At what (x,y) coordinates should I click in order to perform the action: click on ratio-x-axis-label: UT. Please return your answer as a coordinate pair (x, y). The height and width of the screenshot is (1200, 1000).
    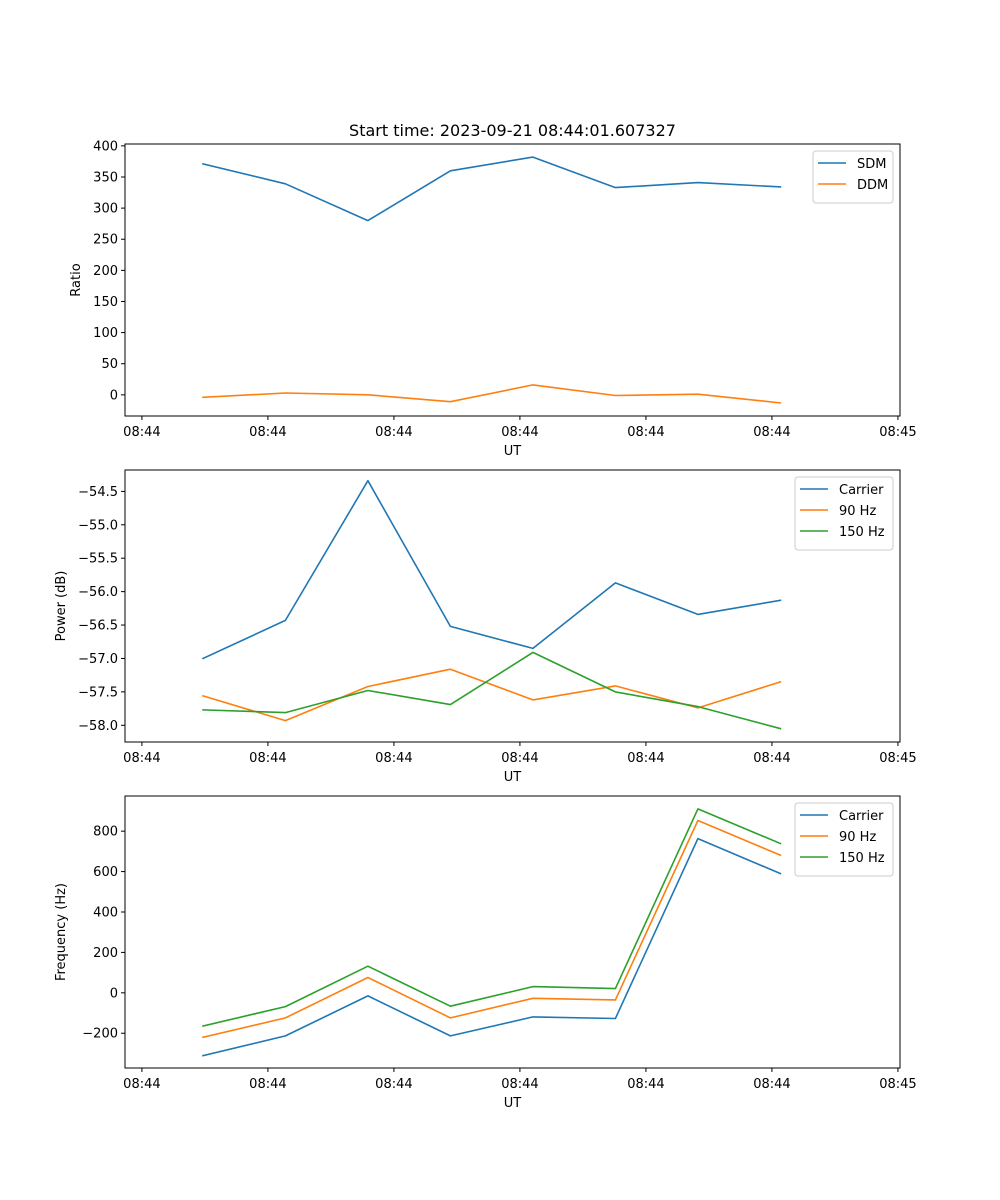
    Looking at the image, I should click on (513, 451).